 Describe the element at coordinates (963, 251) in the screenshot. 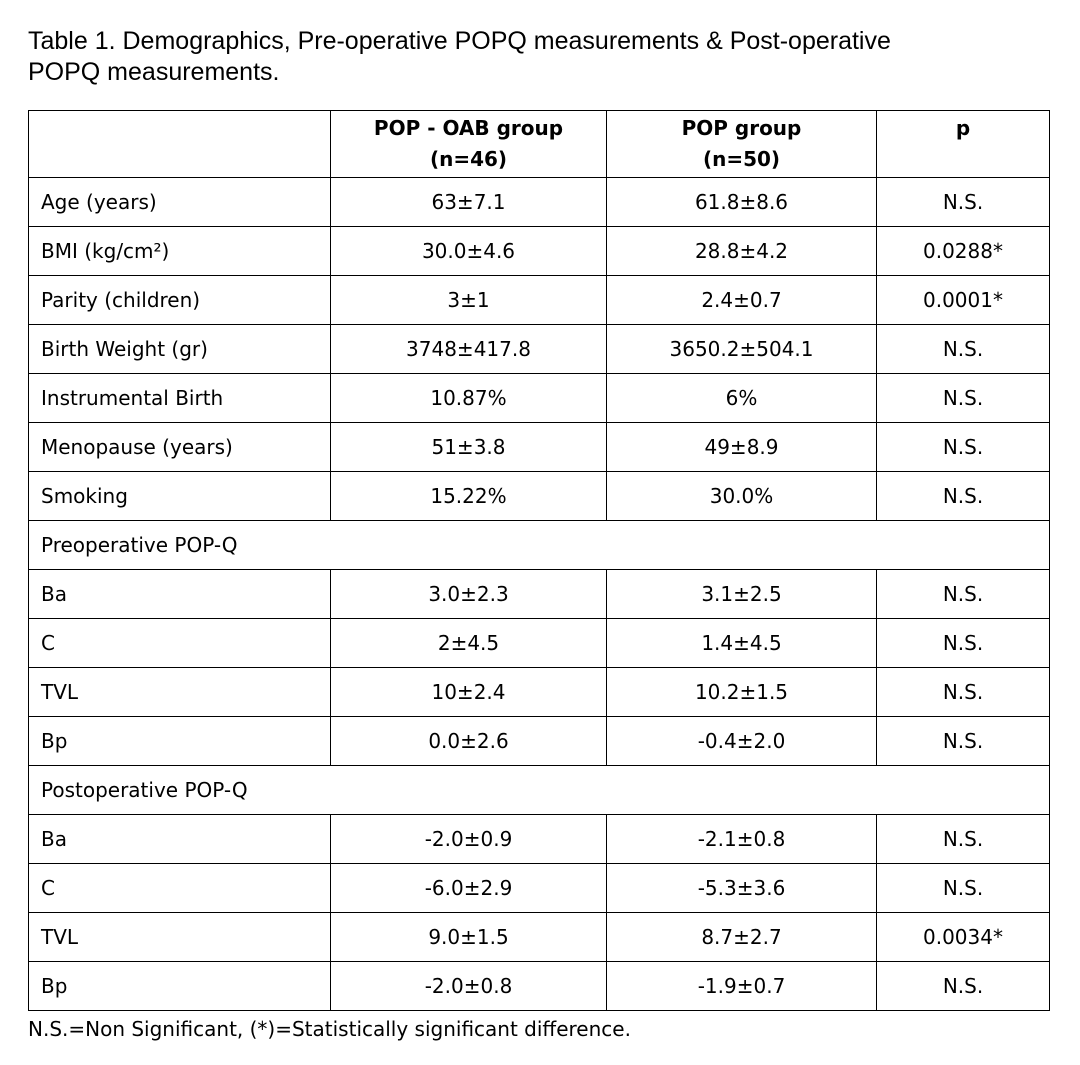

I see `p-value: 0.0288*` at that location.